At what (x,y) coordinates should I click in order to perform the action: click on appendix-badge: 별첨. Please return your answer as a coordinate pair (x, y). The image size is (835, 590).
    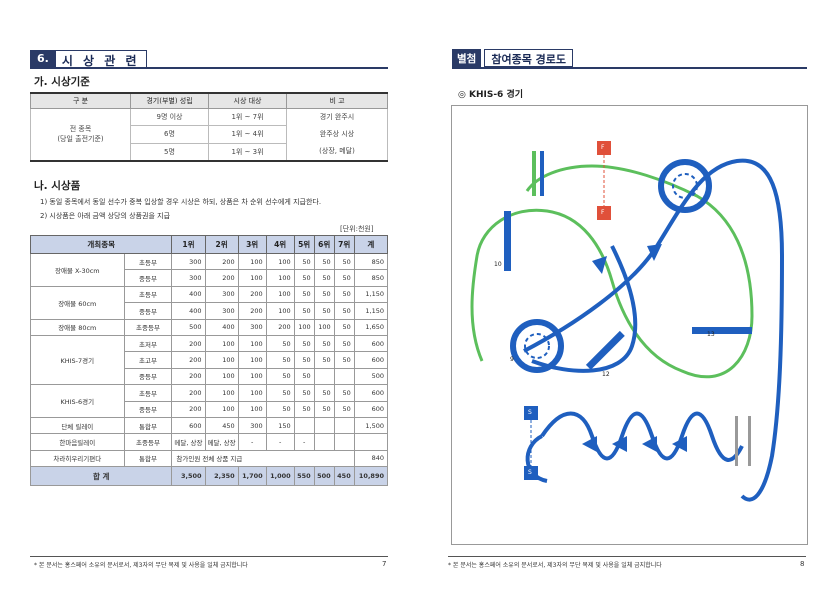
    Looking at the image, I should click on (467, 58).